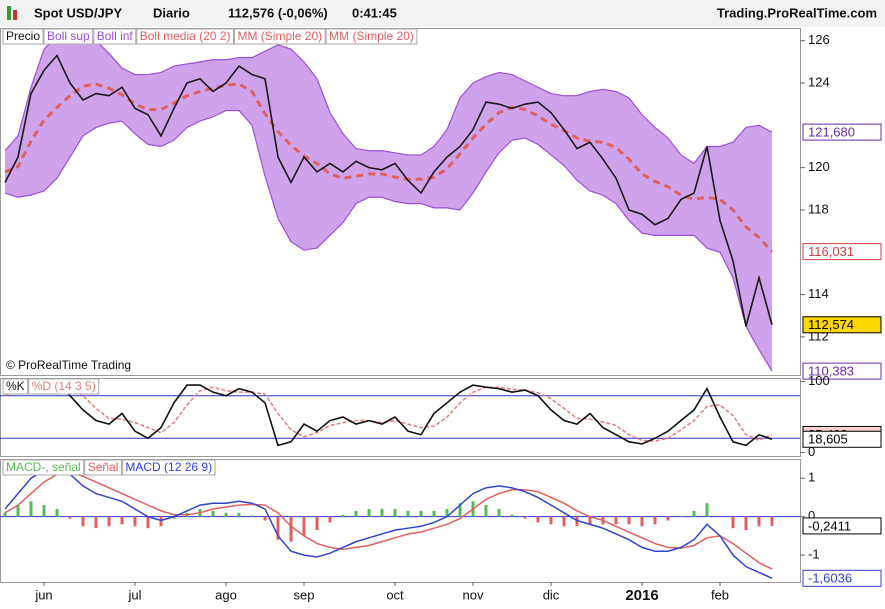 This screenshot has height=609, width=885. I want to click on legend-label: %K, so click(15, 386).